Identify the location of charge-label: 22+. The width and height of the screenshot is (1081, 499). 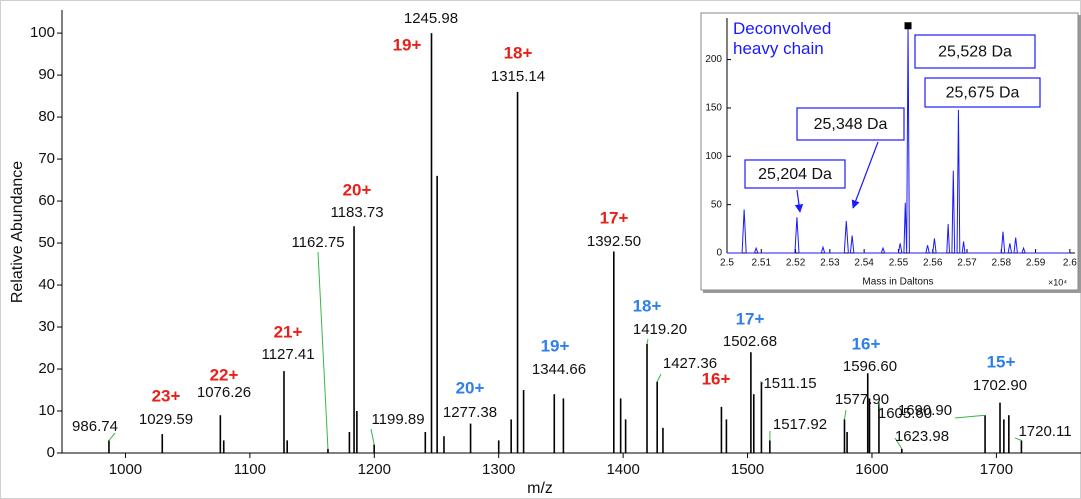
(224, 374).